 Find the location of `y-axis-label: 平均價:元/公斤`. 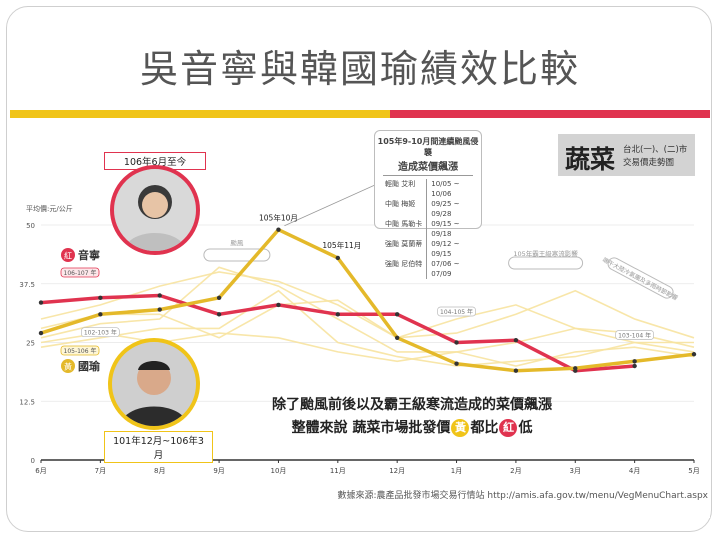

y-axis-label: 平均價:元/公斤 is located at coordinates (49, 208).